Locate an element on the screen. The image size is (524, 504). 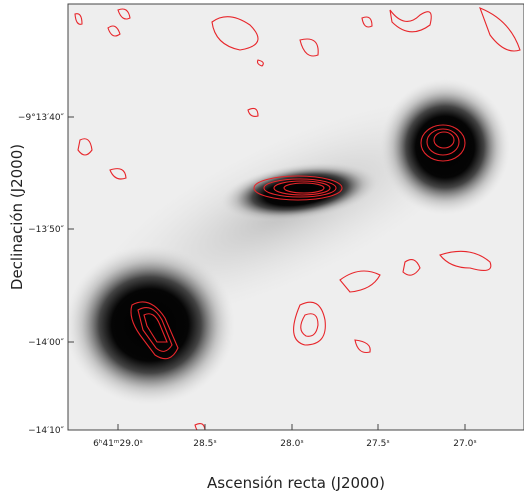
y-tick-label: −14′10″ is located at coordinates (46, 431).